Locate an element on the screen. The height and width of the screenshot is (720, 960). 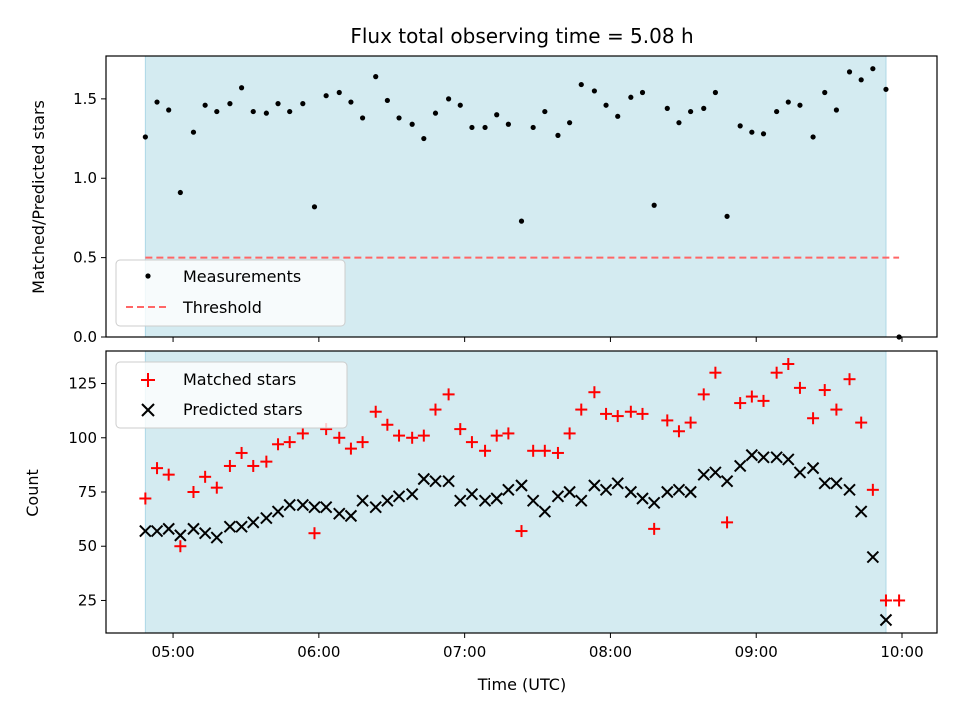
x-tick-label: 07:00 is located at coordinates (464, 652).